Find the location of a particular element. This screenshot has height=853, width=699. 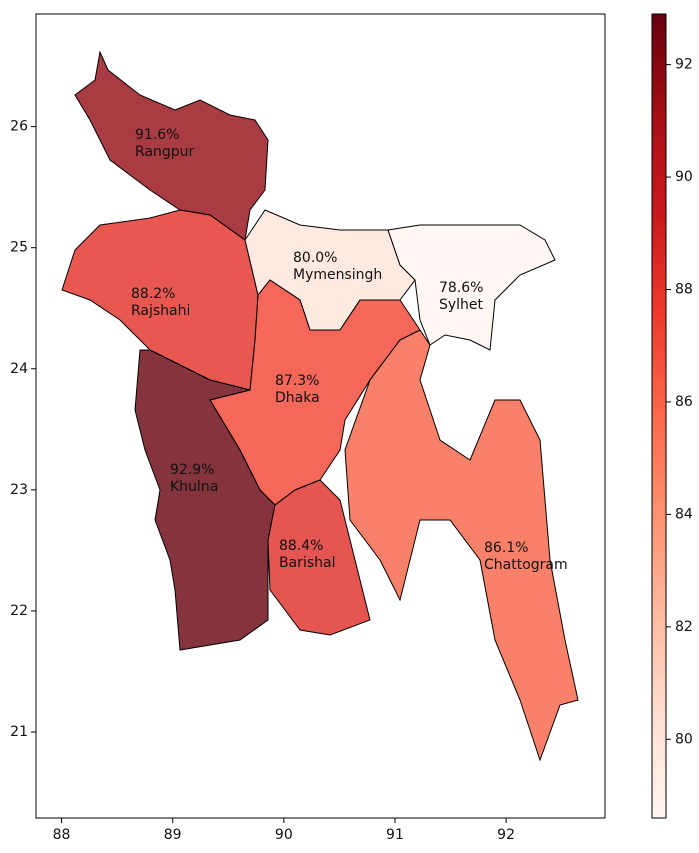

y-tick-label: 24 is located at coordinates (19, 369).